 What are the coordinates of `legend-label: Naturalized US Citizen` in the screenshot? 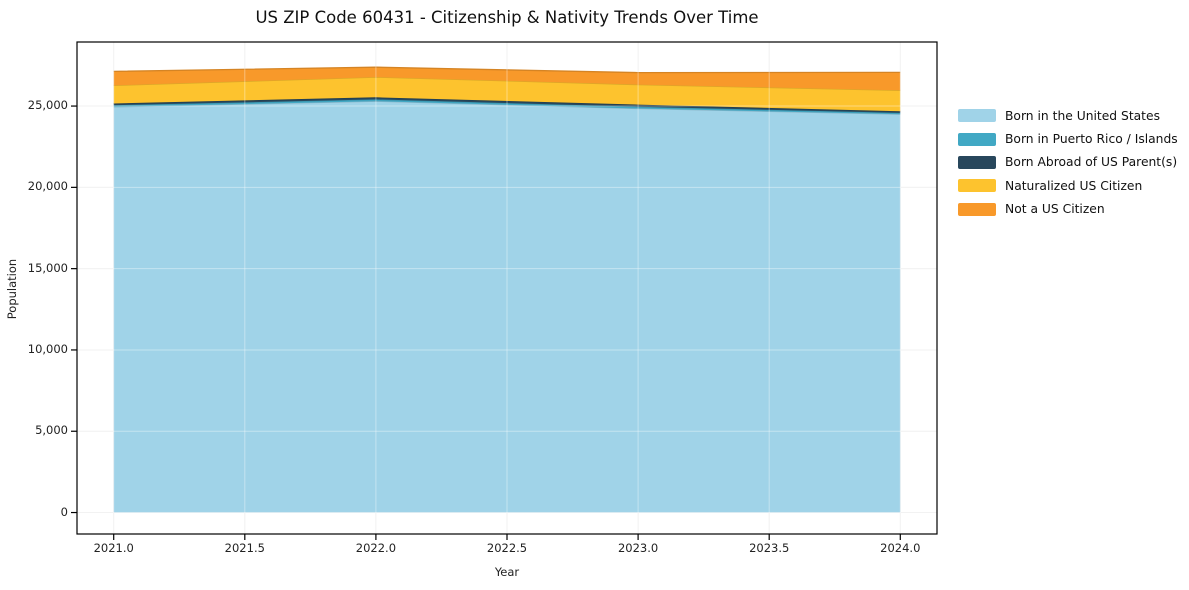 It's located at (1074, 185).